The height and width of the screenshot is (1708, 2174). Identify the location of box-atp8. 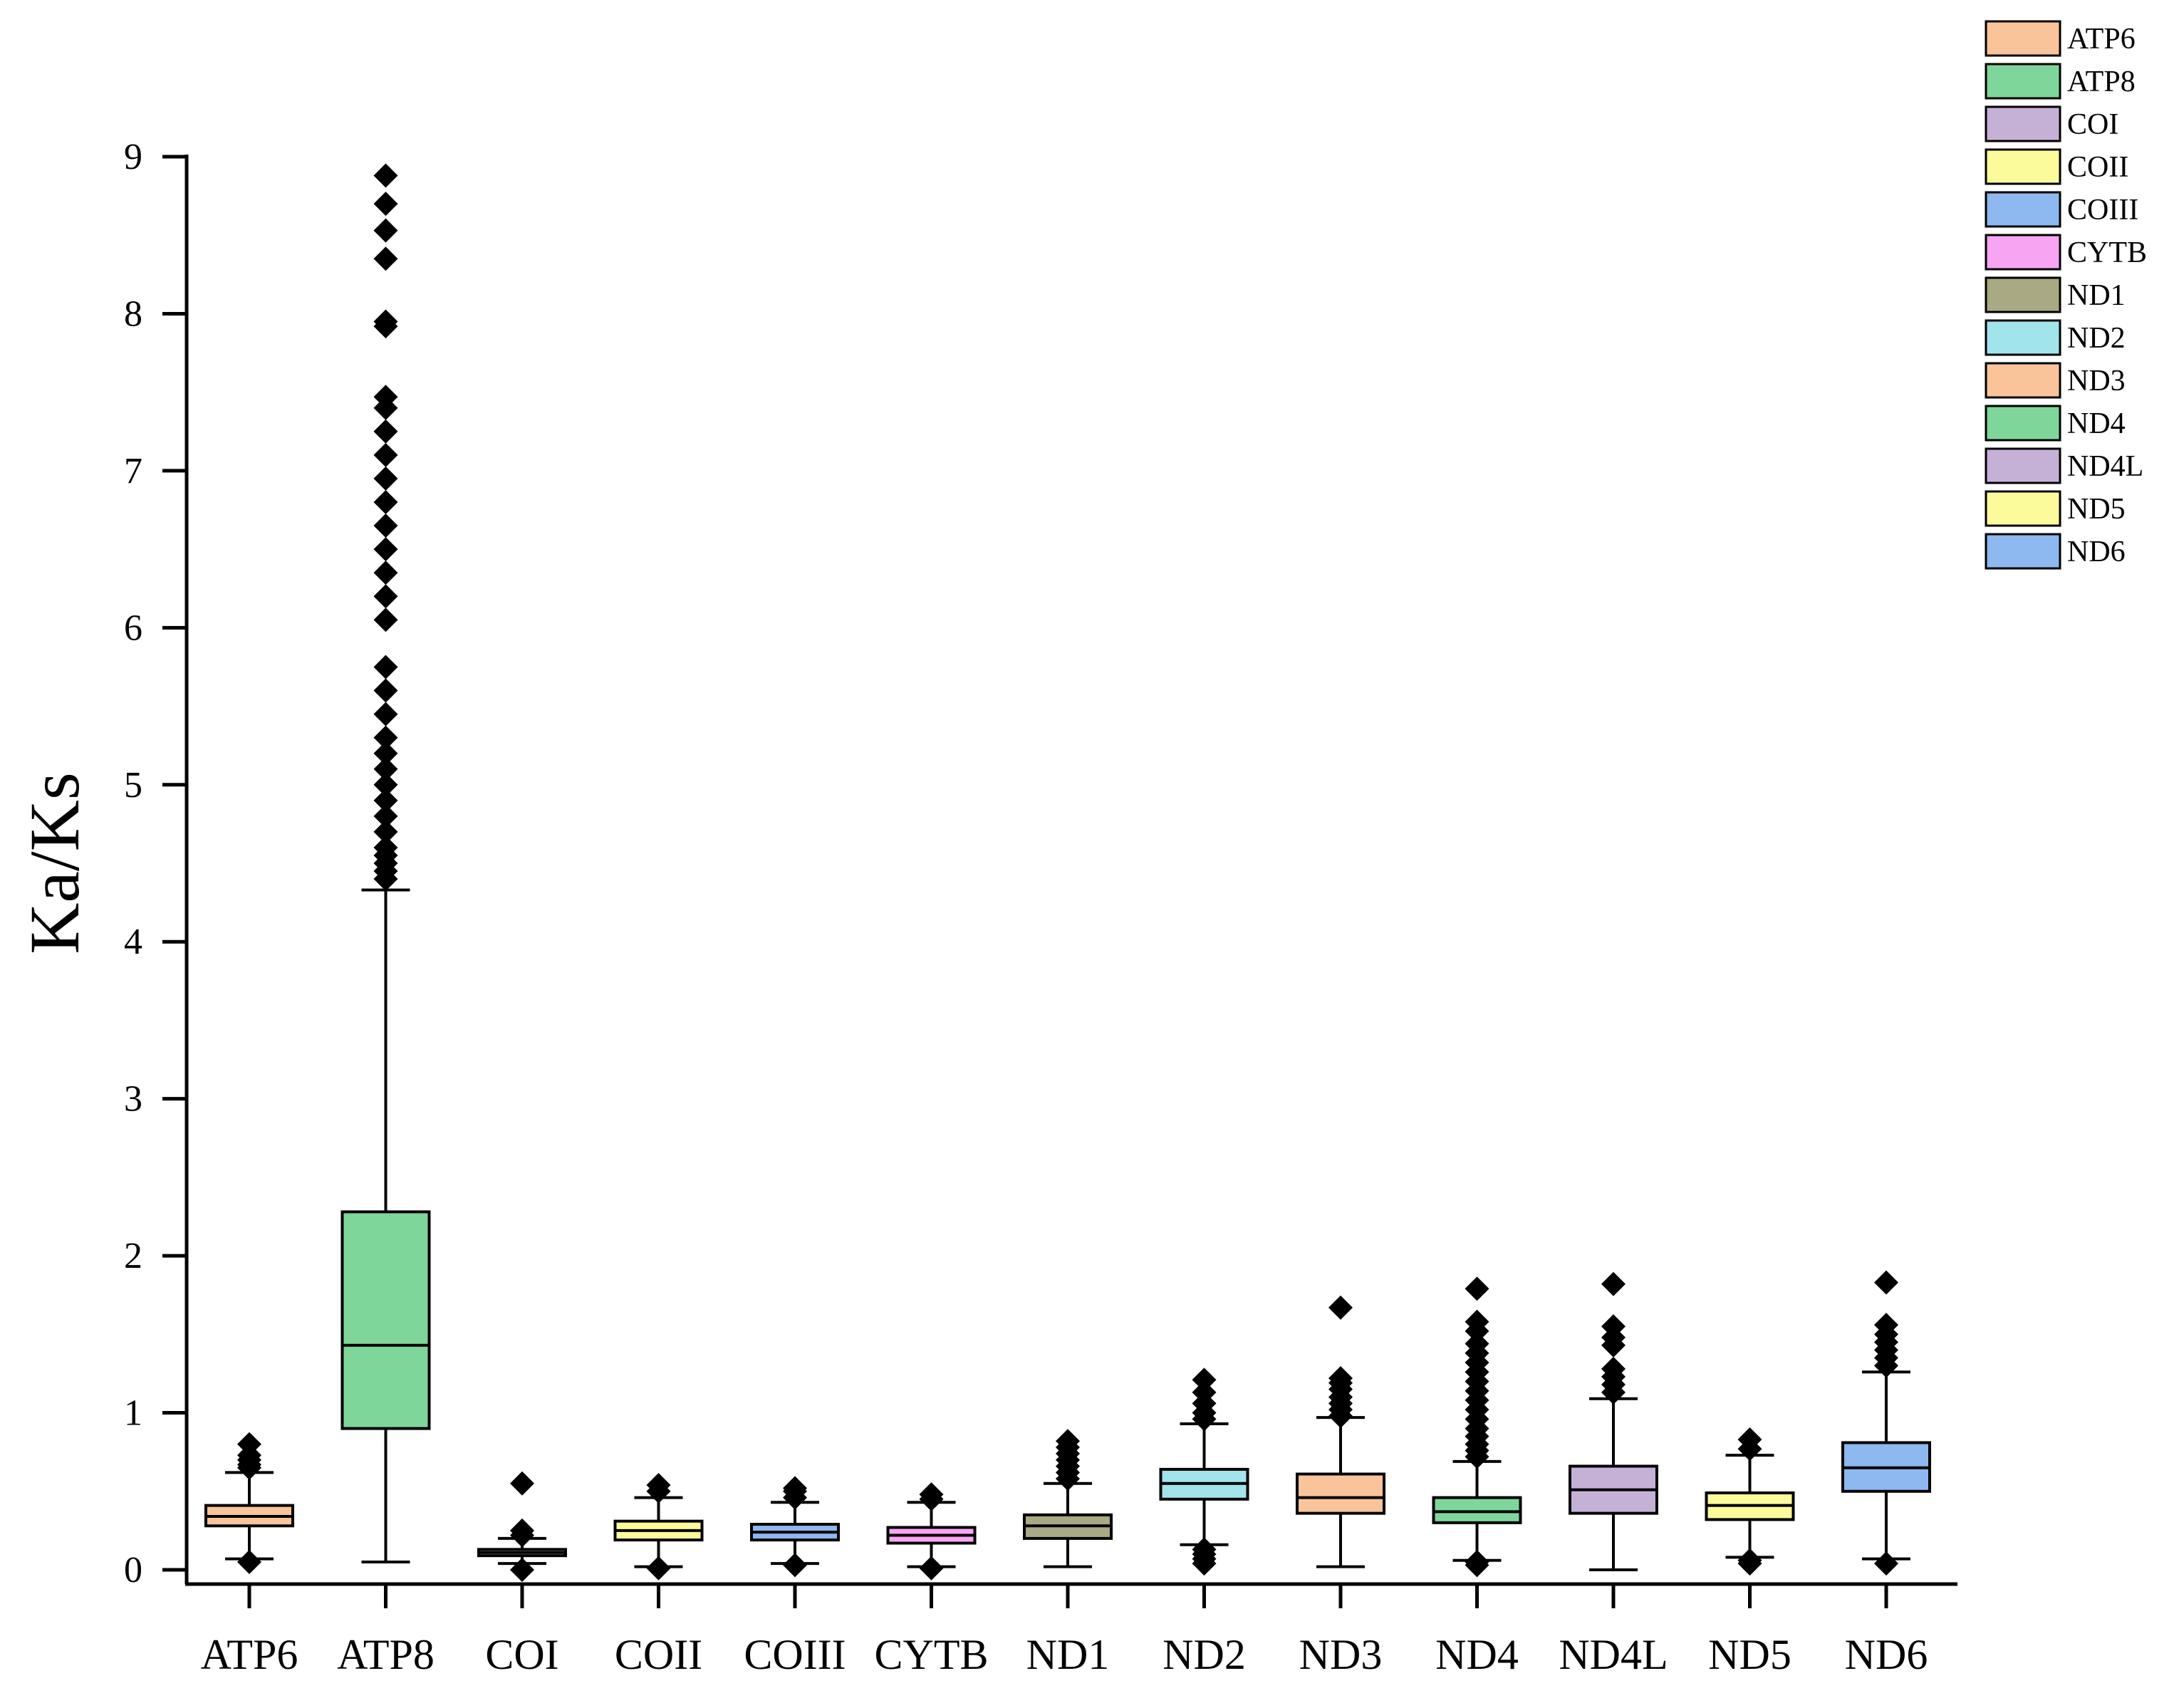
(385, 1320).